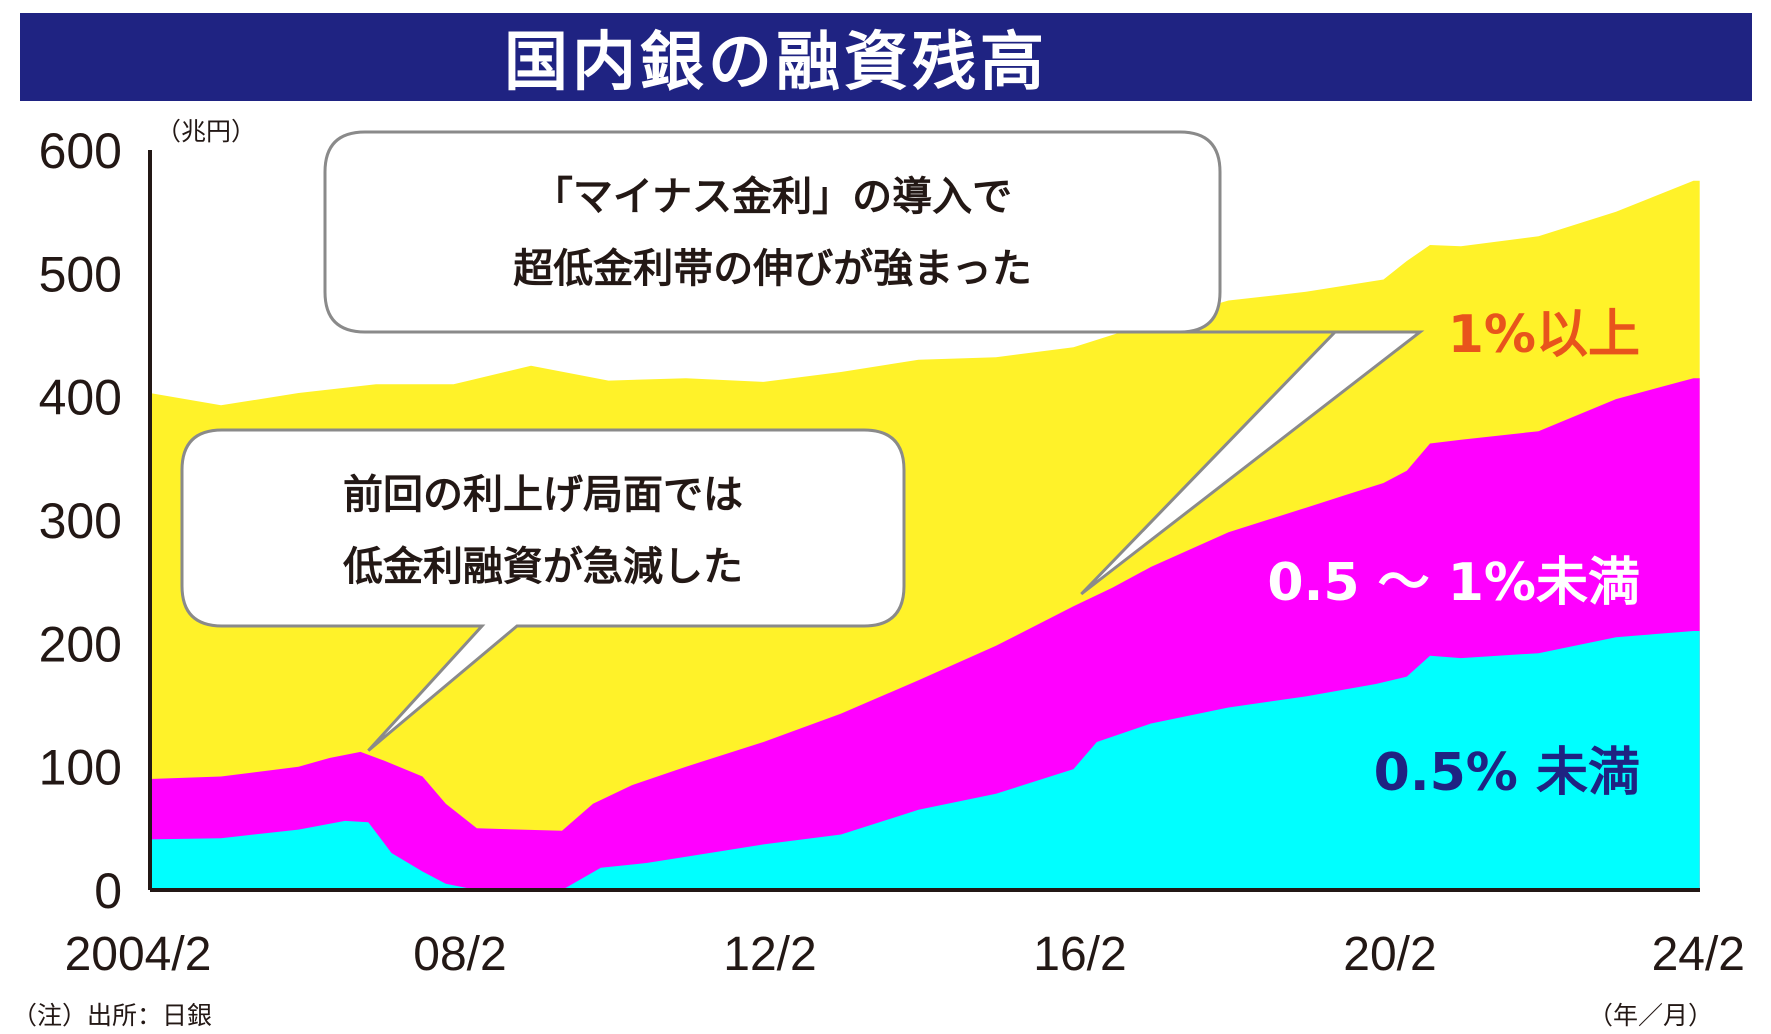 This screenshot has height=1034, width=1771. What do you see at coordinates (543, 567) in the screenshot?
I see `callout-text-line: 低金利融資が急減した` at bounding box center [543, 567].